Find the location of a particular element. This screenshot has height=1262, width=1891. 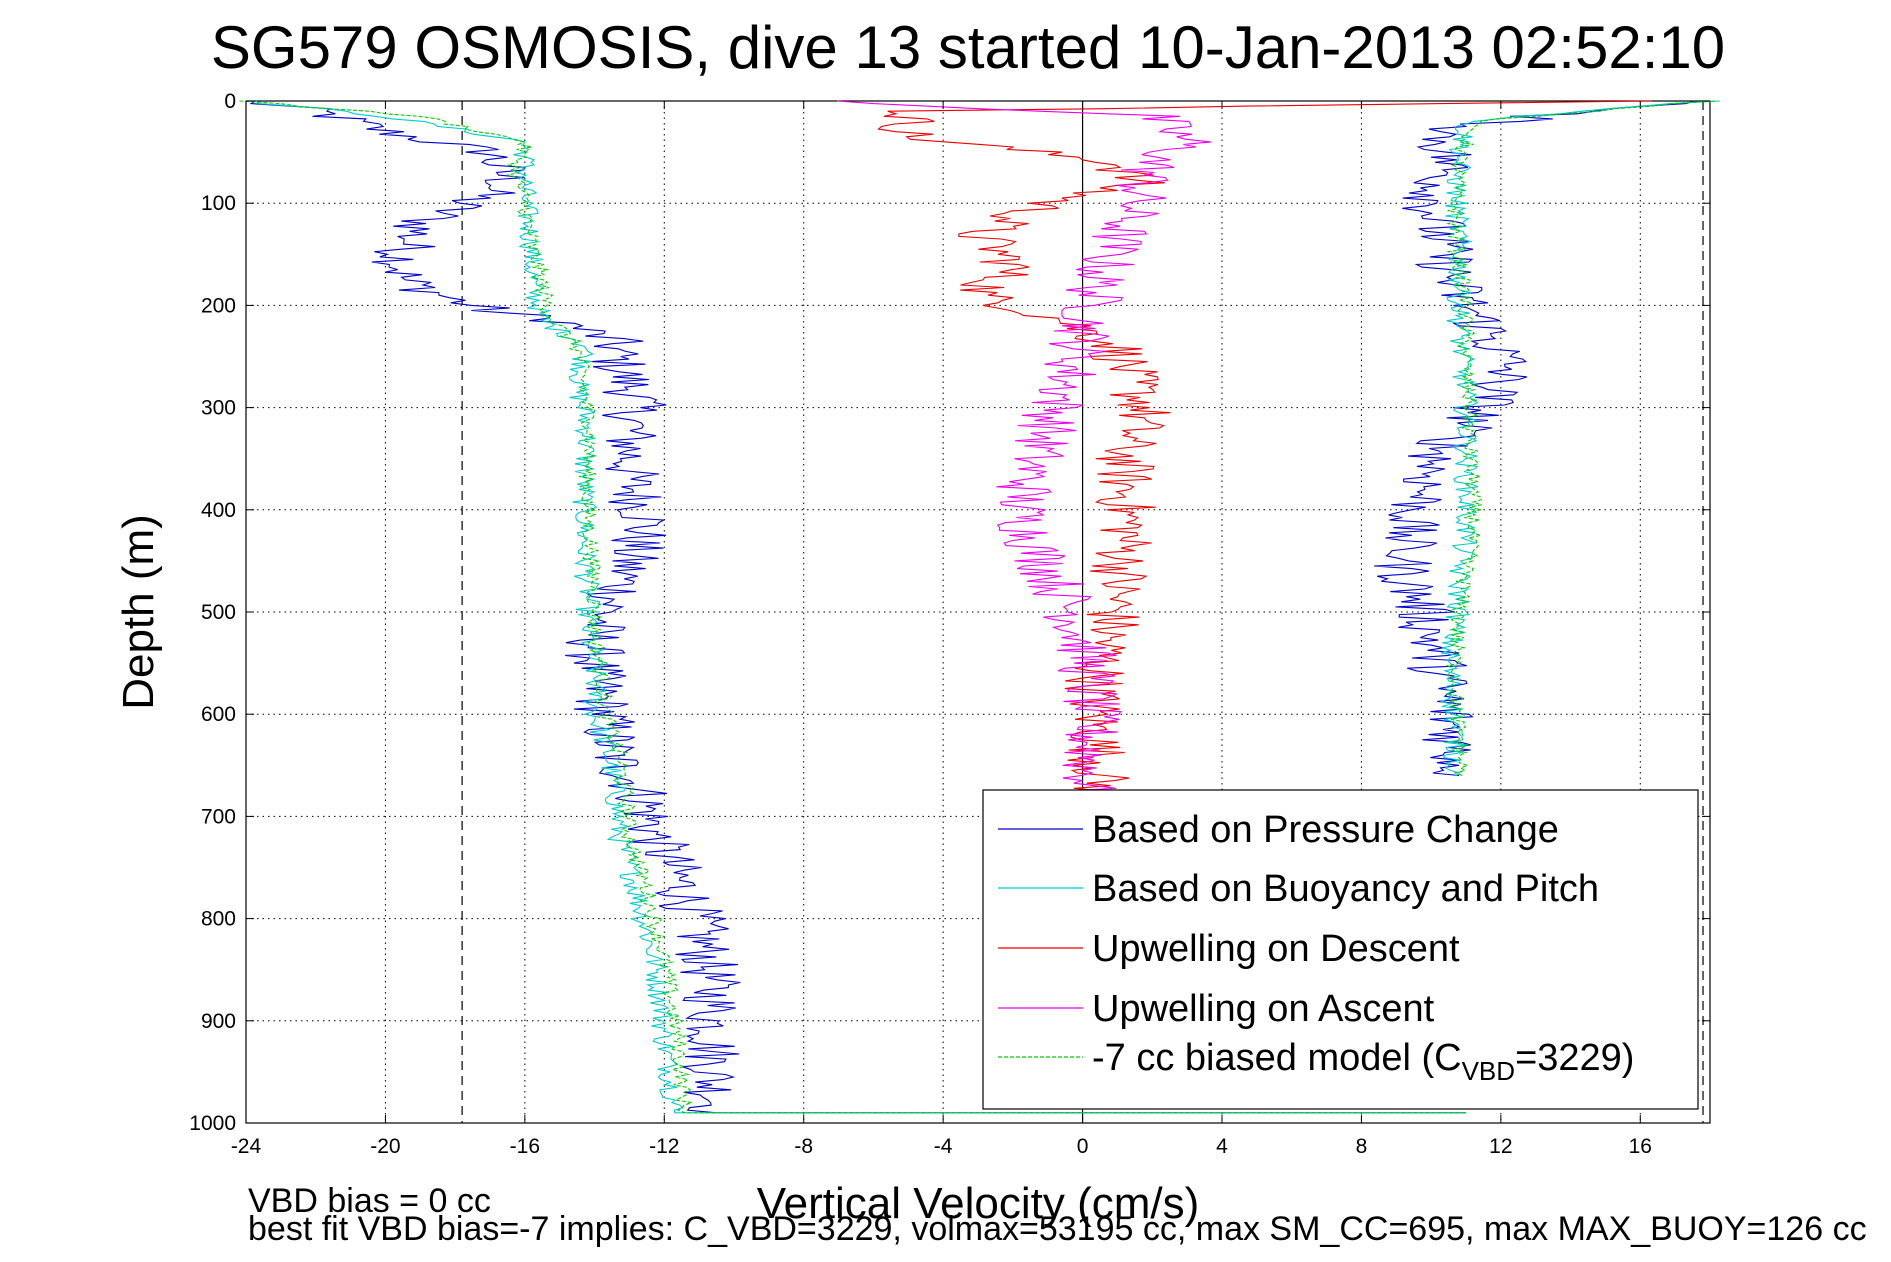

legend-label: Upwelling on Ascent is located at coordinates (1263, 1009).